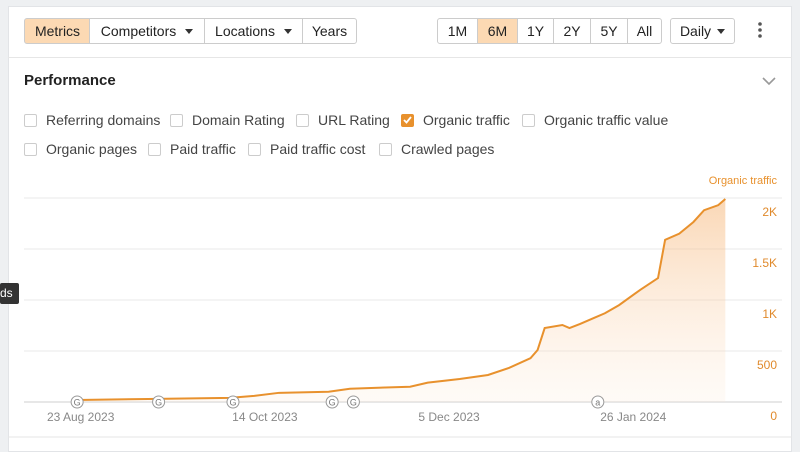 The height and width of the screenshot is (452, 800). Describe the element at coordinates (138, 31) in the screenshot. I see `tab-label: Competitors` at that location.